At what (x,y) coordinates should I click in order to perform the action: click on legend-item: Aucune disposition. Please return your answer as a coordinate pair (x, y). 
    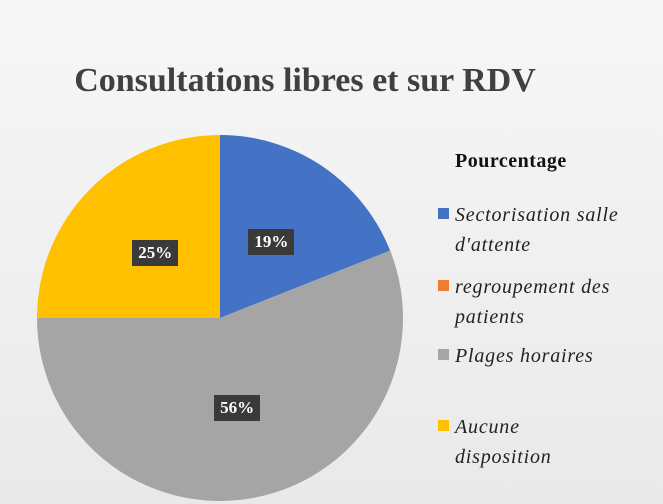
    Looking at the image, I should click on (538, 442).